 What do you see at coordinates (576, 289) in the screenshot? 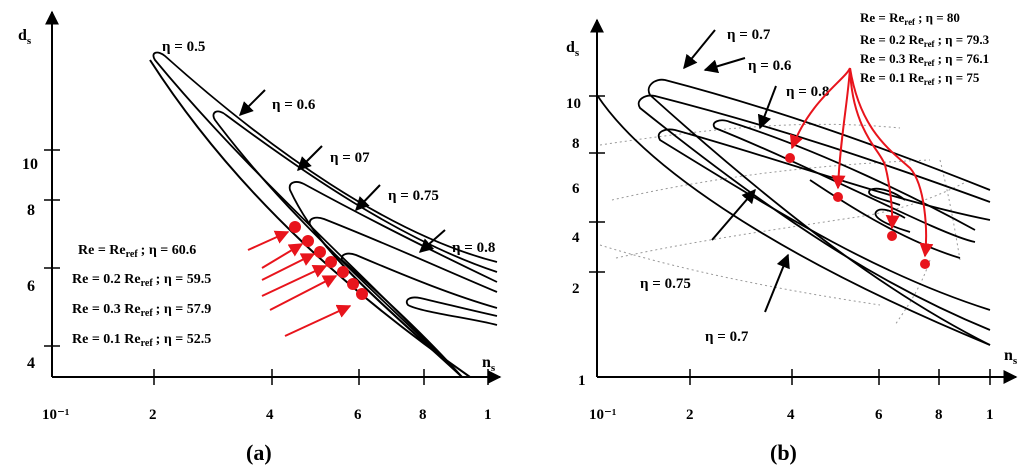
I see `panel-b-y-tick-label: 2` at bounding box center [576, 289].